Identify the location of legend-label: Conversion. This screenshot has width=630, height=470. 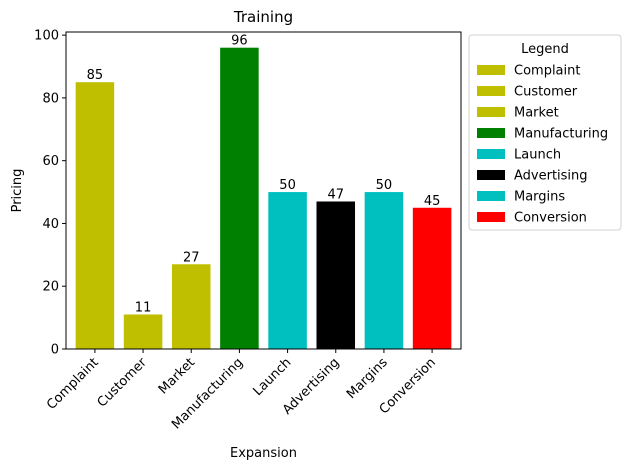
(550, 218).